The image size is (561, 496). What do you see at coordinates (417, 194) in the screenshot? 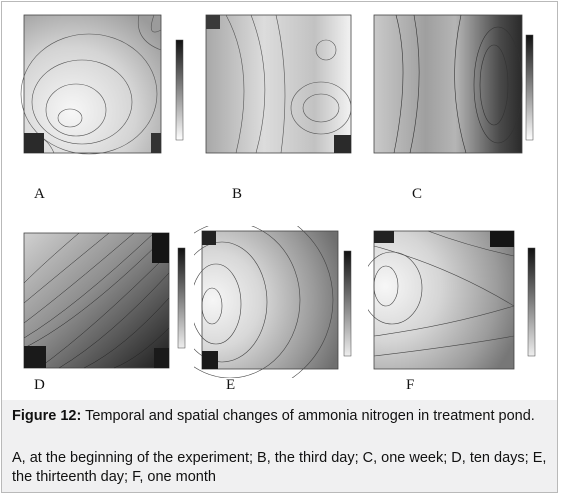
I see `panel-label-c: C` at bounding box center [417, 194].